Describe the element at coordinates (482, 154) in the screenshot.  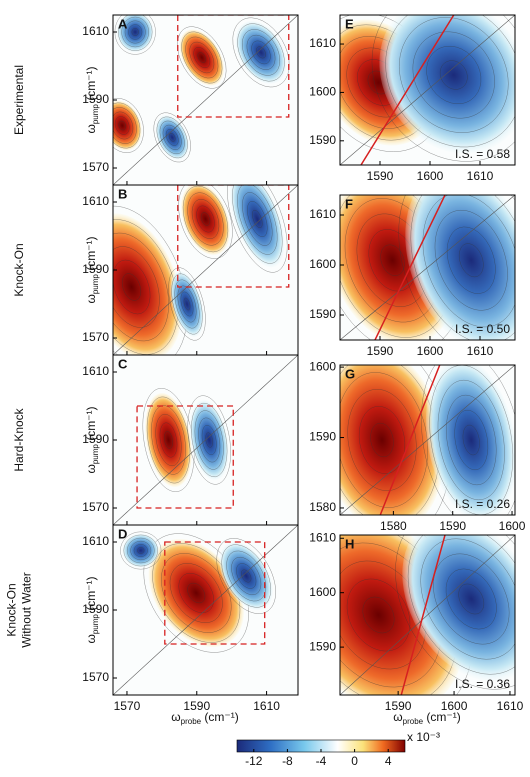
I see `annotation: I.S. = 0.58` at that location.